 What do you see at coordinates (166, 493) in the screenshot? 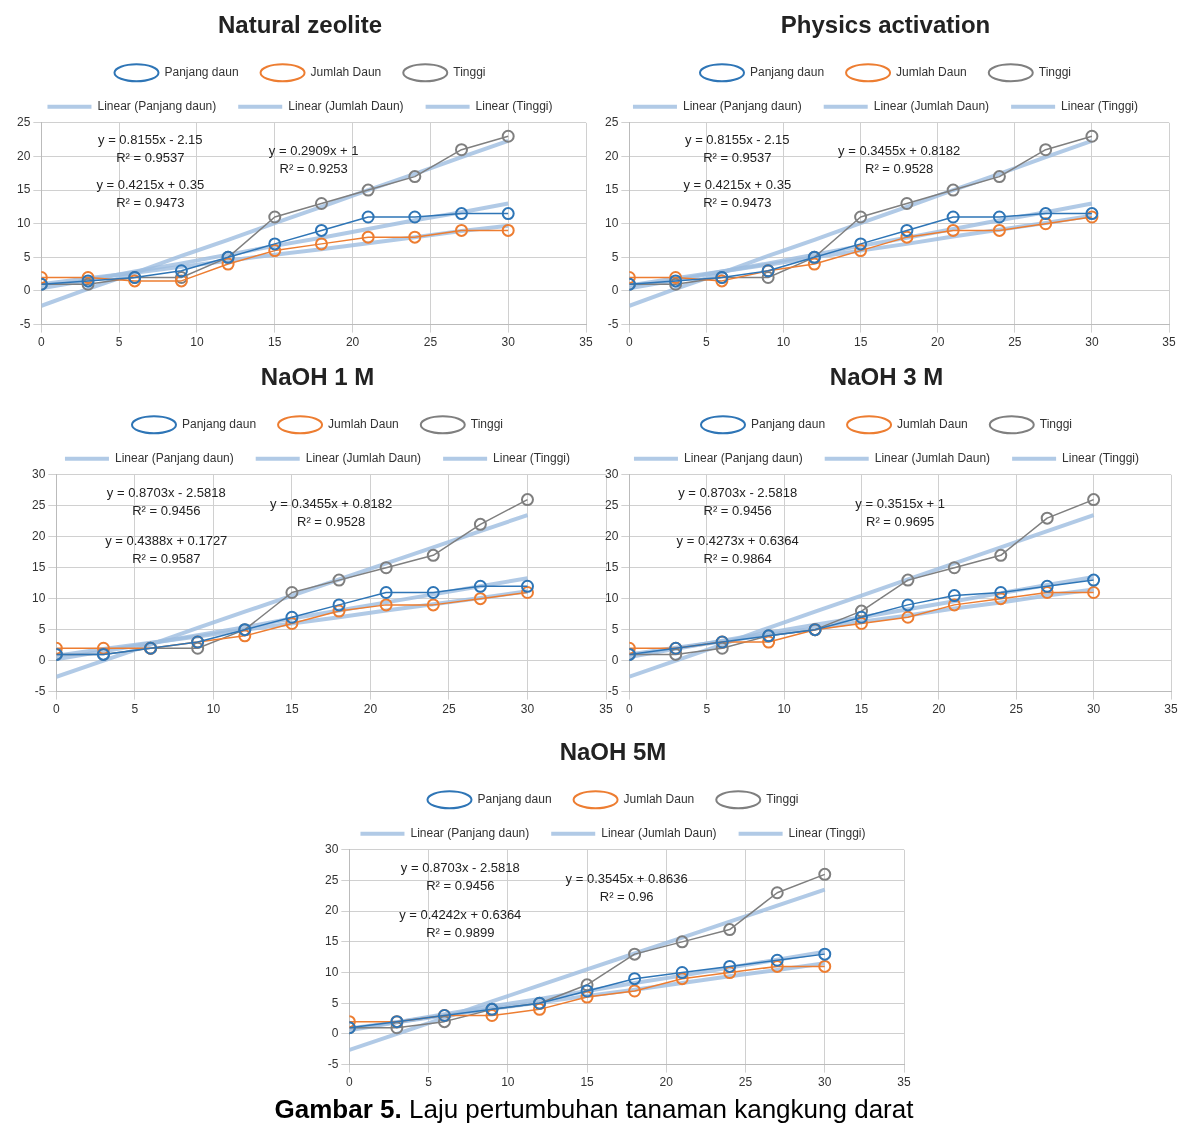
I see `annotation: y = 0.8703x - 2.5818` at bounding box center [166, 493].